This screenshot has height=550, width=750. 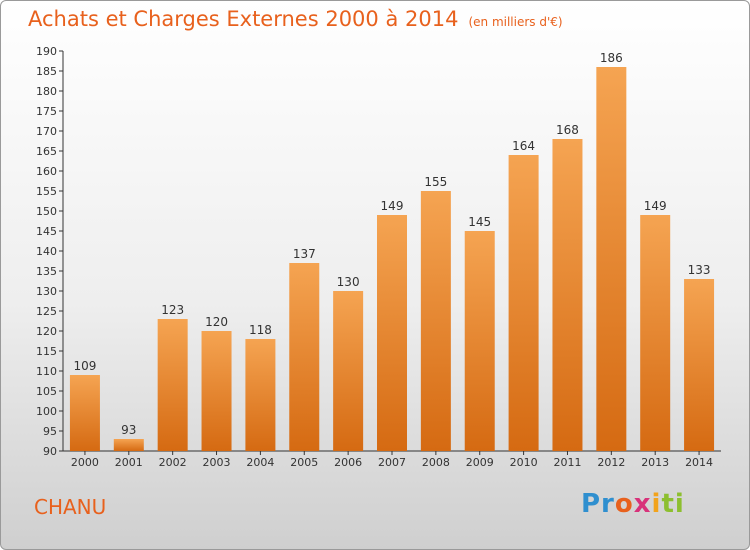 What do you see at coordinates (85, 462) in the screenshot?
I see `x-tick-label-2000: 2000` at bounding box center [85, 462].